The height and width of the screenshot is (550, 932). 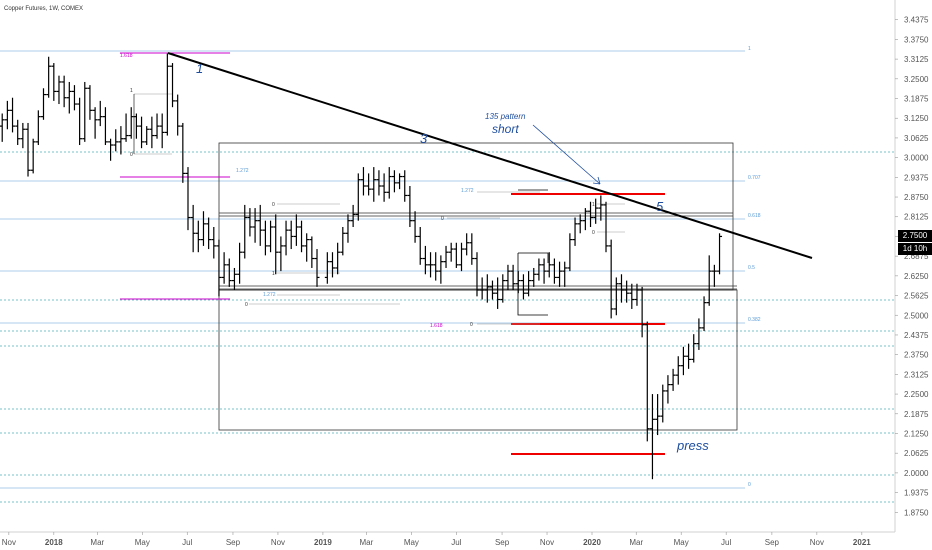 I want to click on y-tick-label: 3.1250, so click(x=916, y=118).